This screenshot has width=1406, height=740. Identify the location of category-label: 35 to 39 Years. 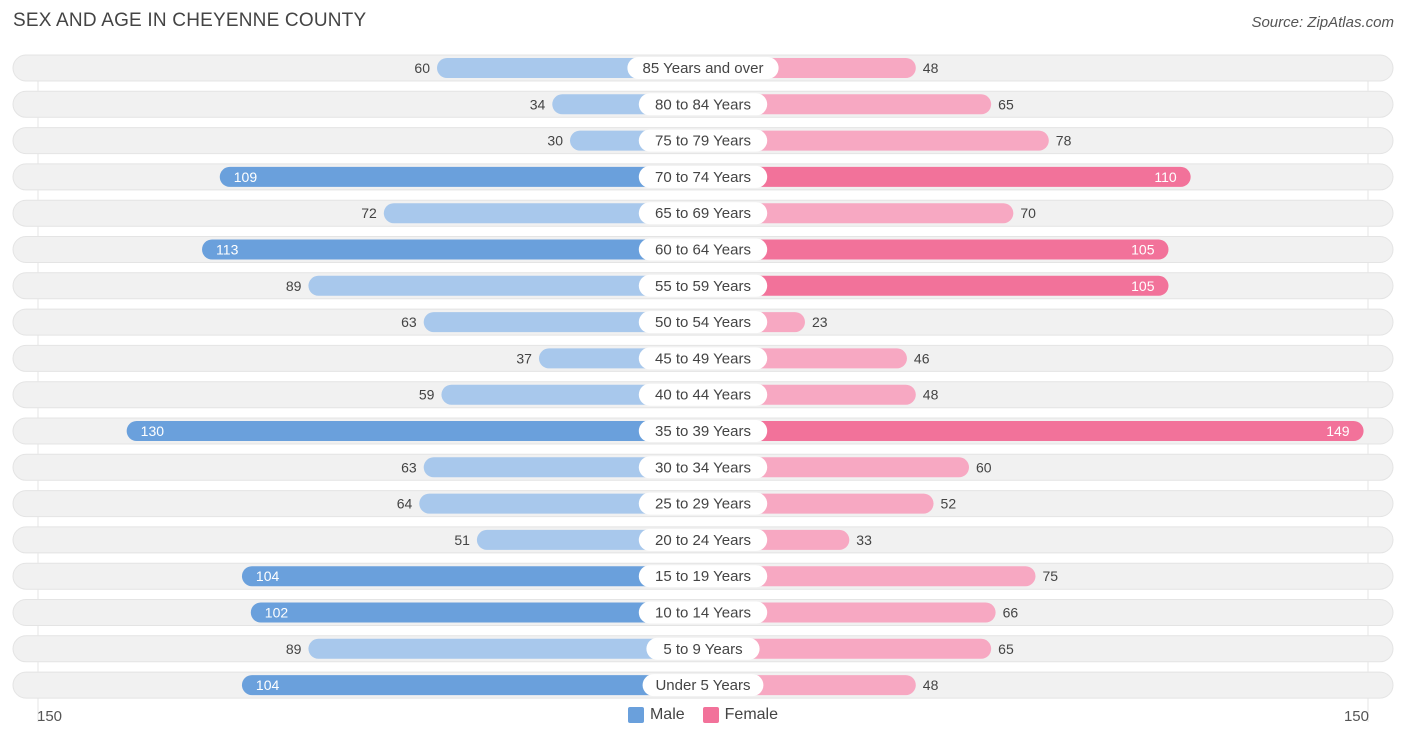
(703, 431).